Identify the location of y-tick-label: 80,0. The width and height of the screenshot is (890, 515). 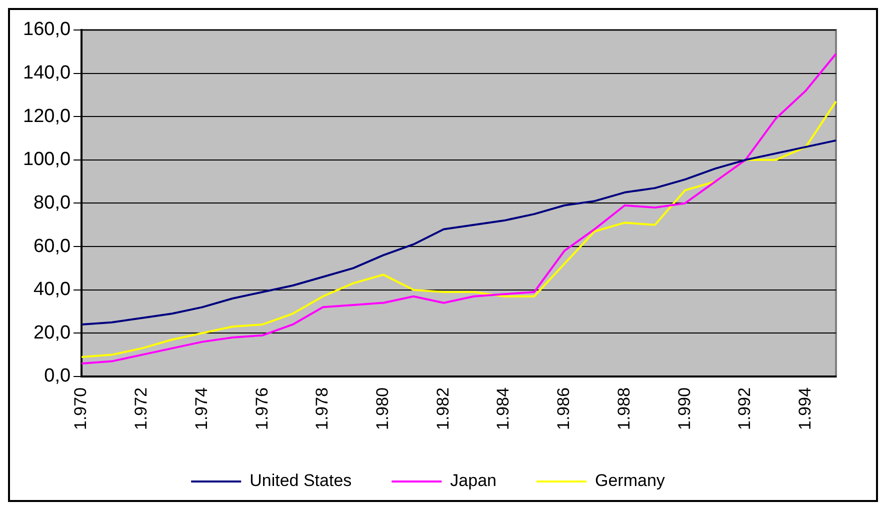
(52, 203).